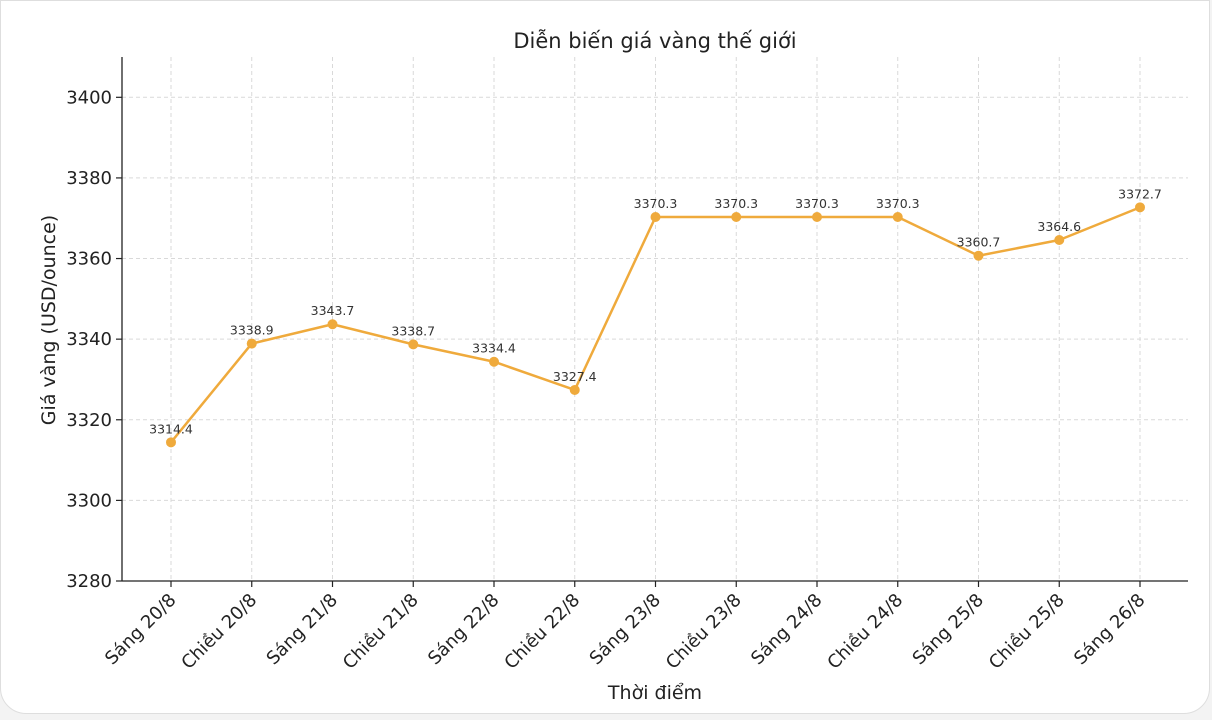 The image size is (1212, 720). What do you see at coordinates (89, 420) in the screenshot?
I see `y-tick-label: 3320` at bounding box center [89, 420].